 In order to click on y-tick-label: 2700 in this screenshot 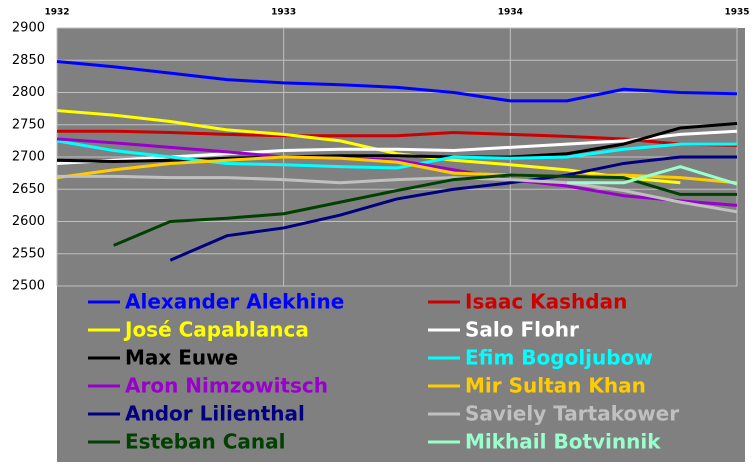, I will do `click(28, 157)`.